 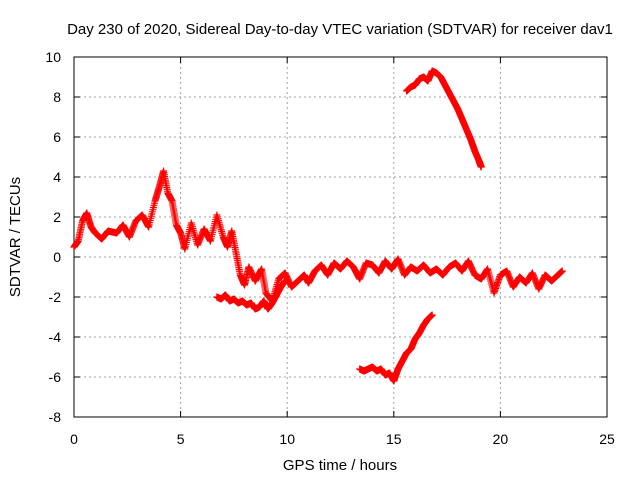 I want to click on y-tick-label: 10, so click(x=53, y=57).